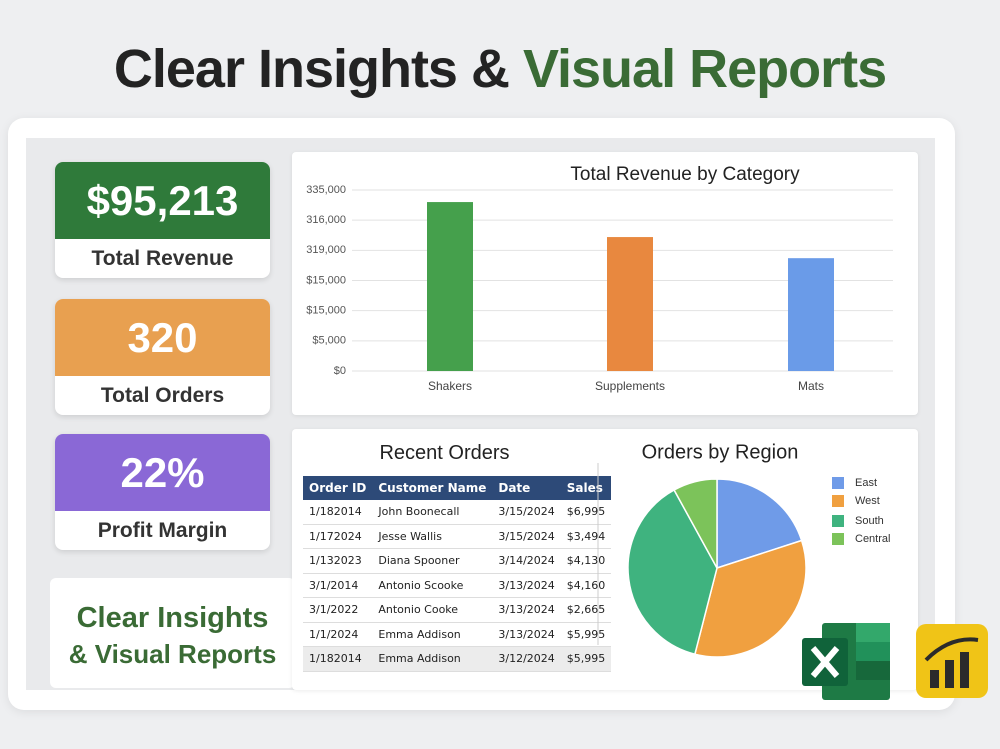  I want to click on table-row: 1/1/2024 Emma Addison 3/13/2024 $5,995, so click(457, 634).